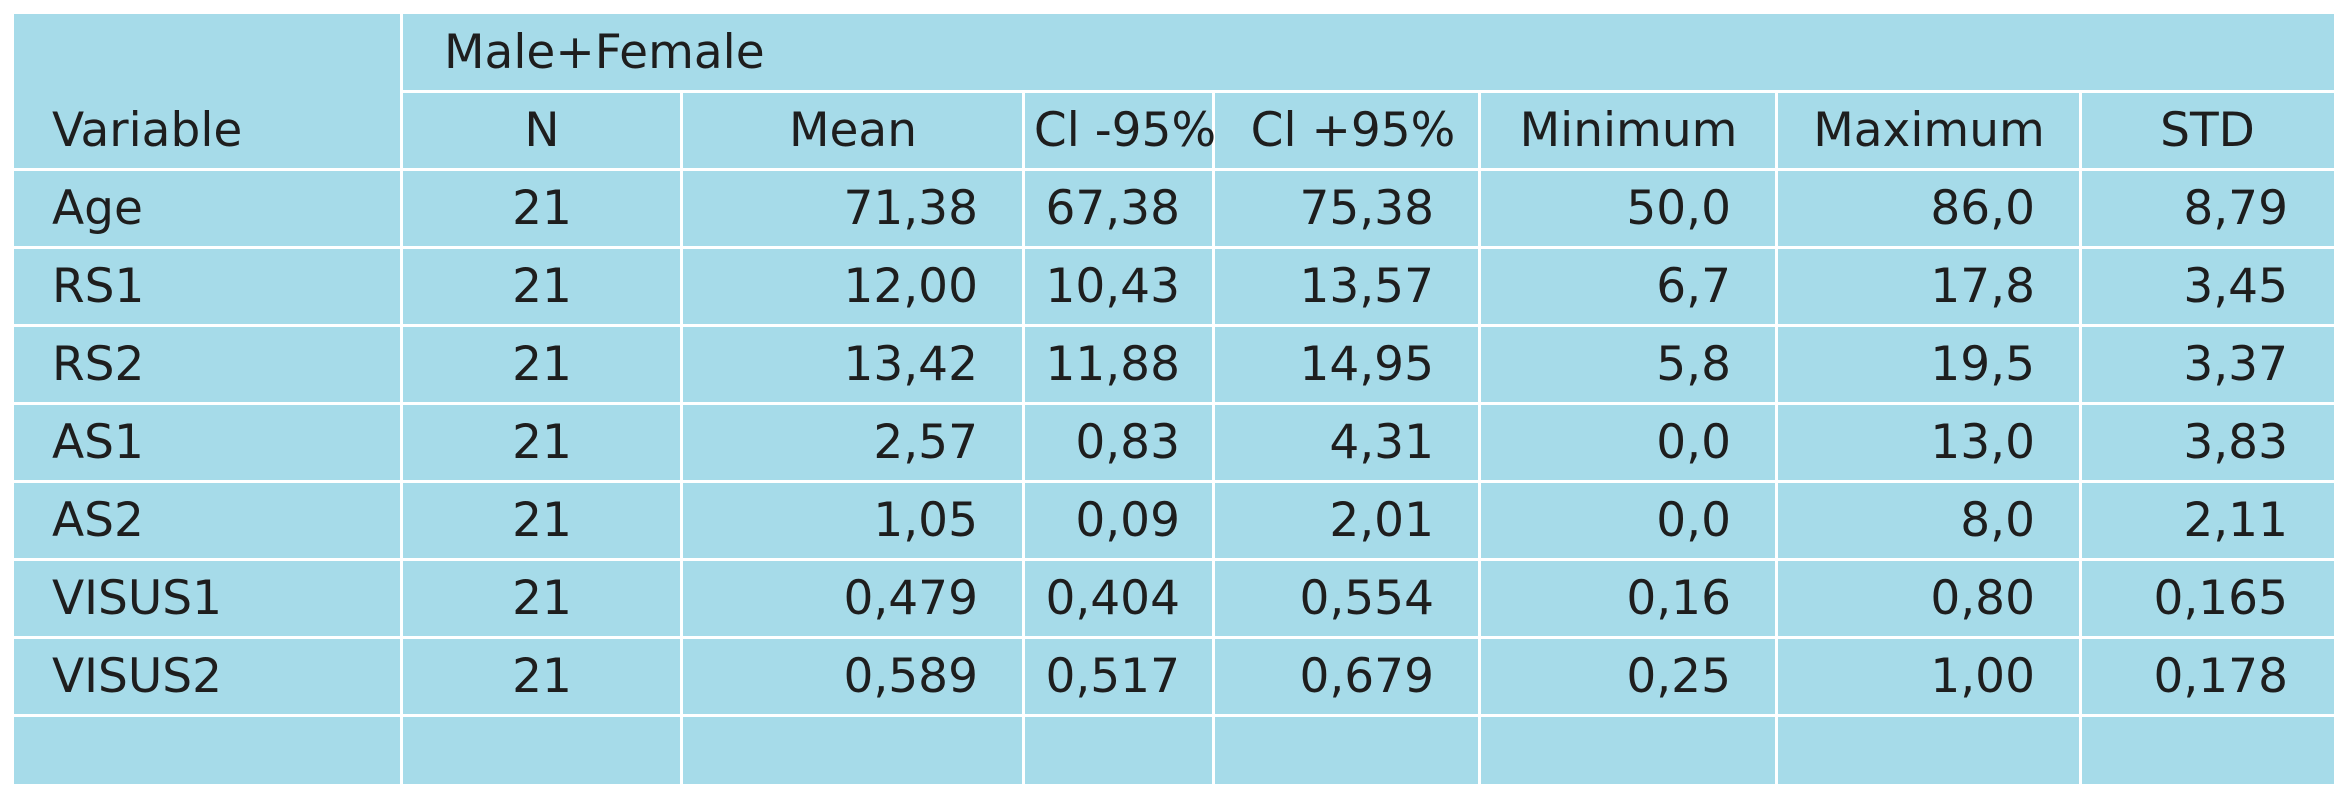 This screenshot has width=2352, height=800. I want to click on row-label: Age, so click(97, 208).